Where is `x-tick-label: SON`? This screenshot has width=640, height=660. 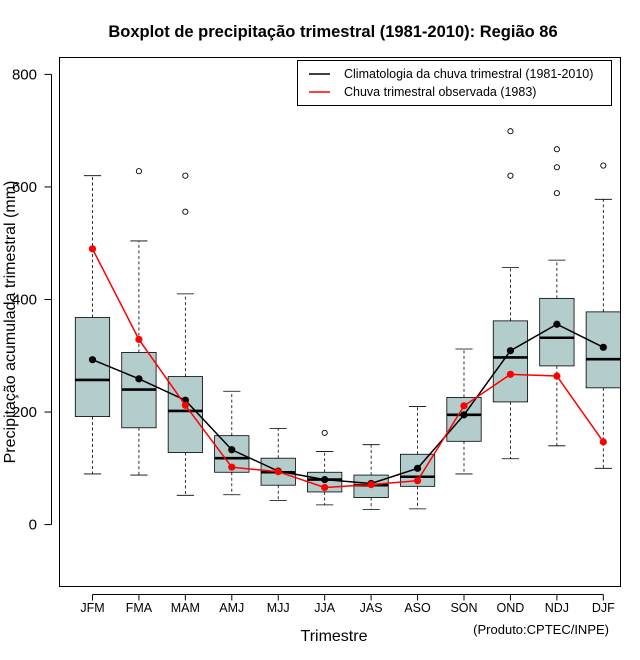
x-tick-label: SON is located at coordinates (463, 608).